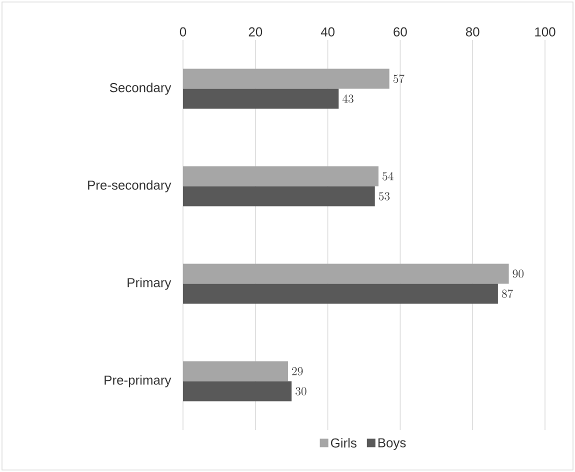 The height and width of the screenshot is (472, 575). What do you see at coordinates (255, 31) in the screenshot?
I see `x-tick-label: 20` at bounding box center [255, 31].